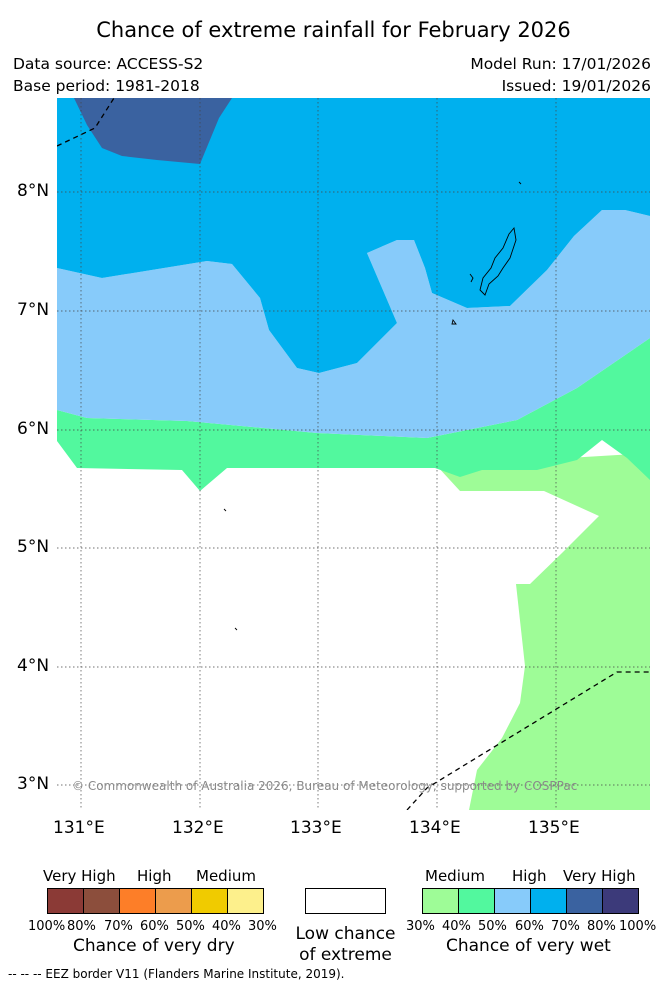 The height and width of the screenshot is (988, 667). What do you see at coordinates (345, 934) in the screenshot?
I see `low-chance-line1: Low chance` at bounding box center [345, 934].